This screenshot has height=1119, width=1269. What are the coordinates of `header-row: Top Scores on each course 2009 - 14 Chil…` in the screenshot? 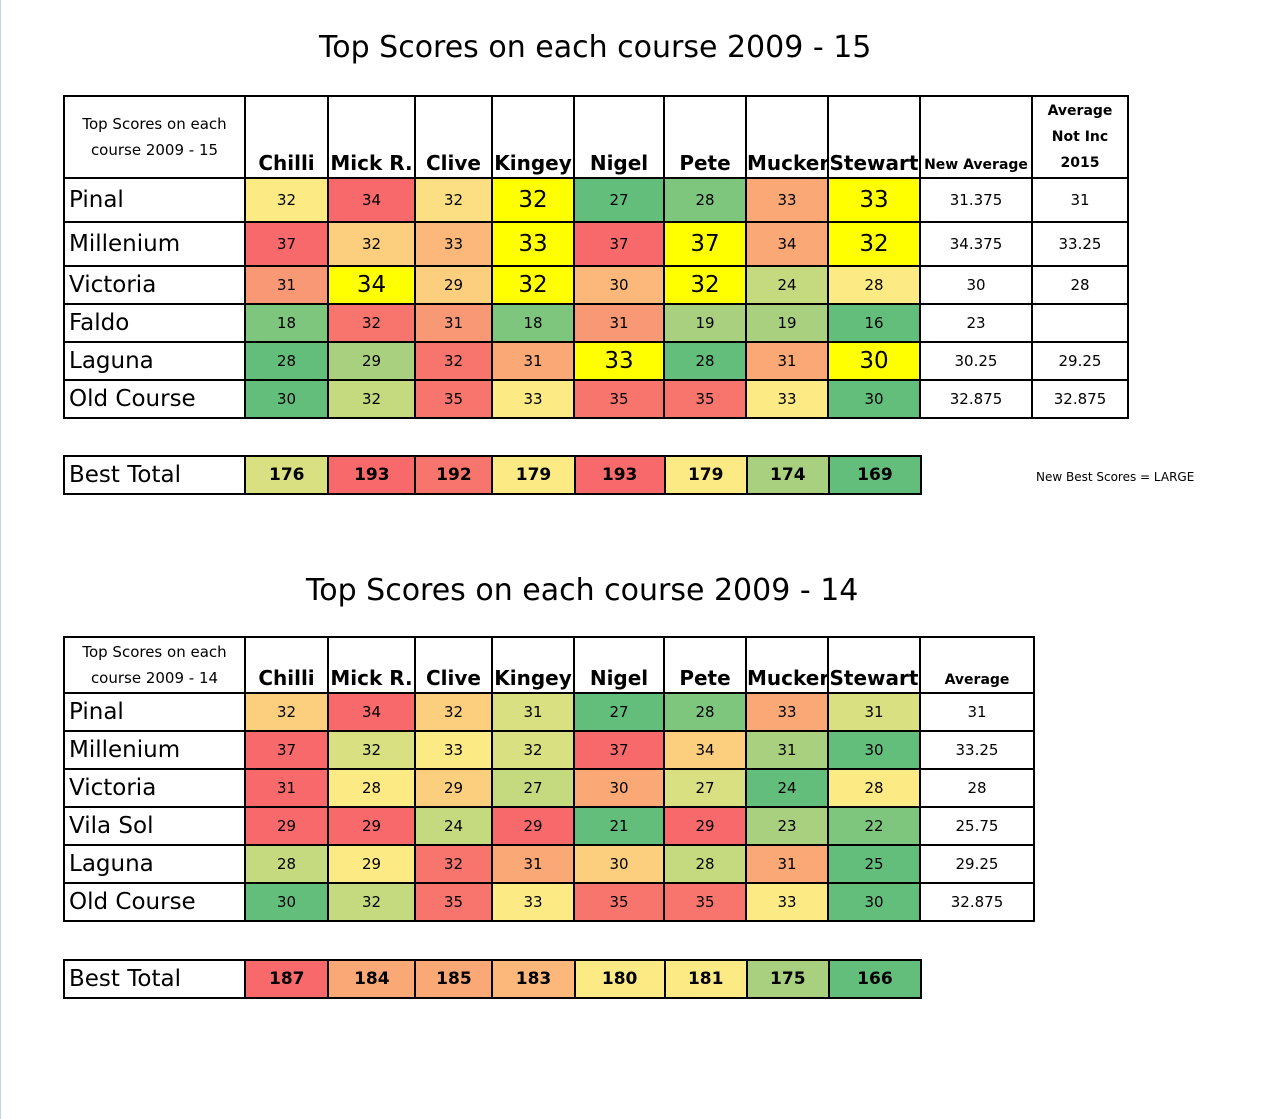 It's located at (549, 665).